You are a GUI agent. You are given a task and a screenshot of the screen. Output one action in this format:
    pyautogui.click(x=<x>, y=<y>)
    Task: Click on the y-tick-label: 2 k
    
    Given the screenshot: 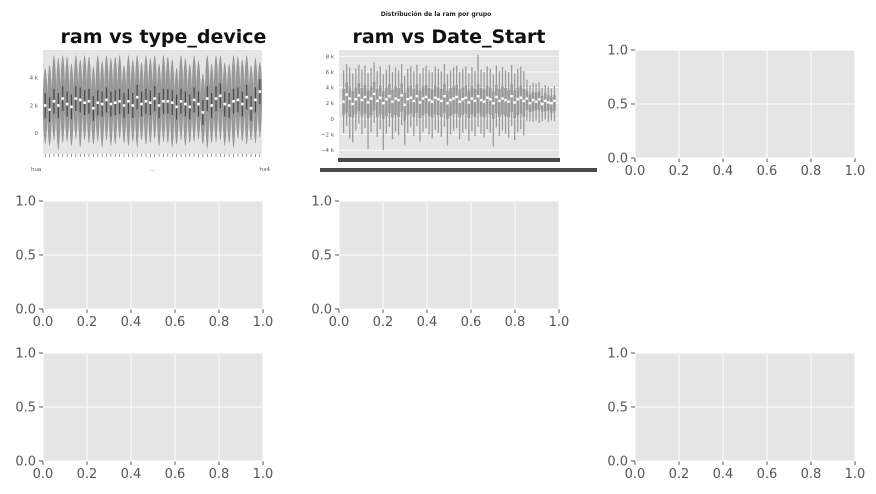 What is the action you would take?
    pyautogui.click(x=330, y=104)
    